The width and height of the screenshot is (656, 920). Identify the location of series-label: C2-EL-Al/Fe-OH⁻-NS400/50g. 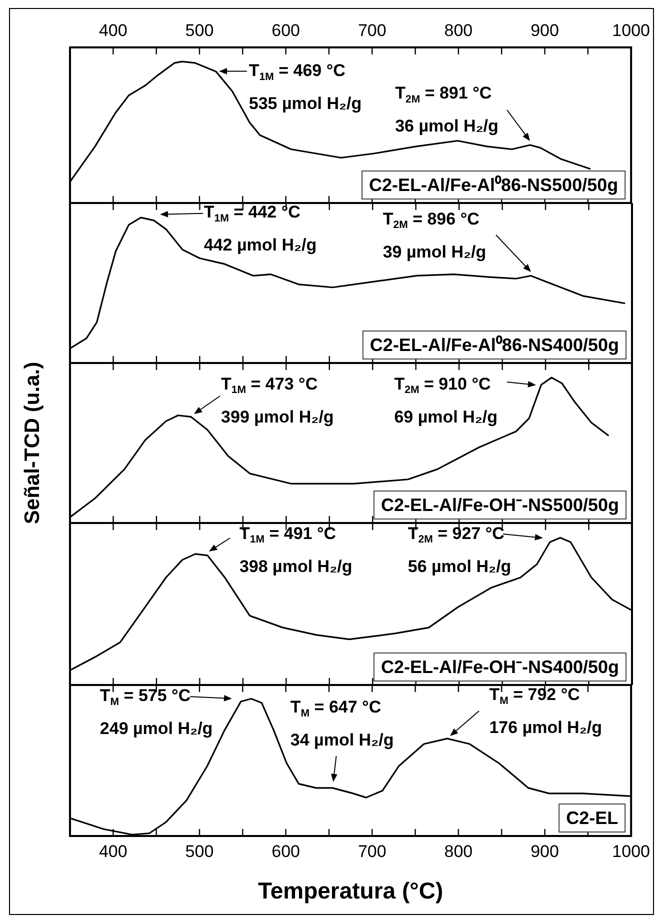
(500, 666).